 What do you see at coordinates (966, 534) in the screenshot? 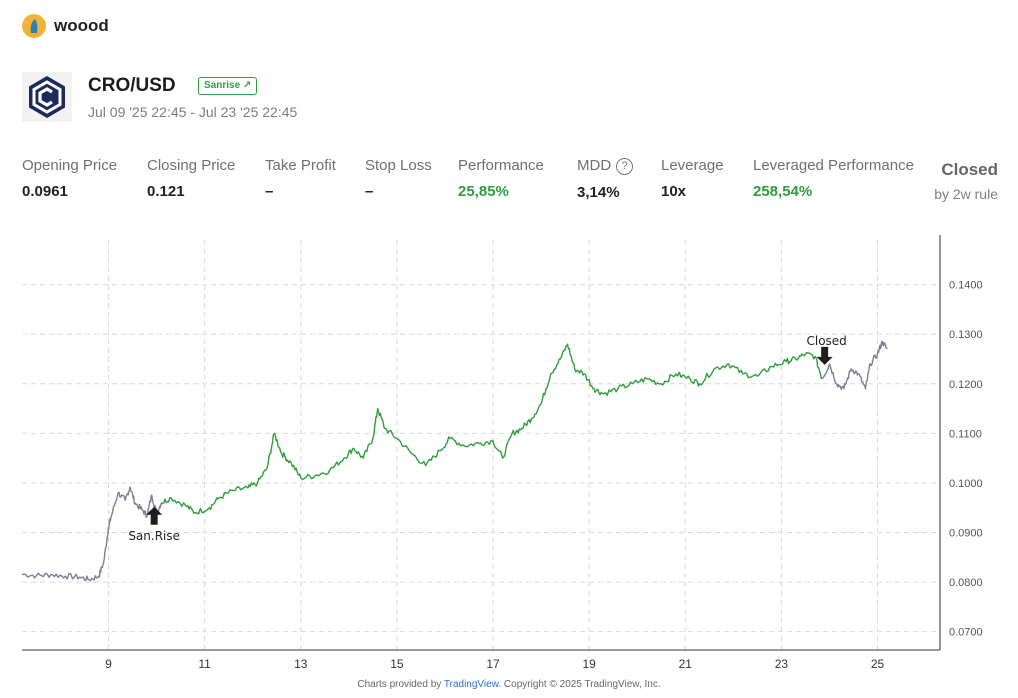
I see `y-tick-label: 0.0900` at bounding box center [966, 534].